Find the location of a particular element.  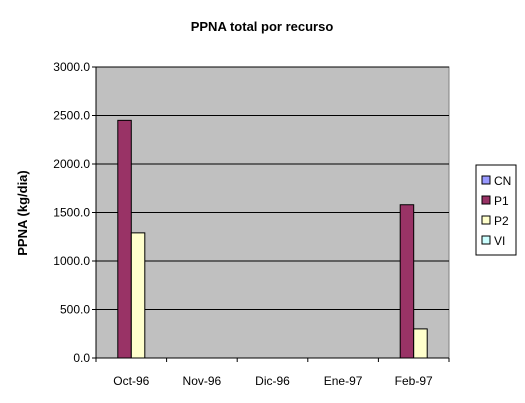

y-tick-label: 1500.0 is located at coordinates (71, 213).